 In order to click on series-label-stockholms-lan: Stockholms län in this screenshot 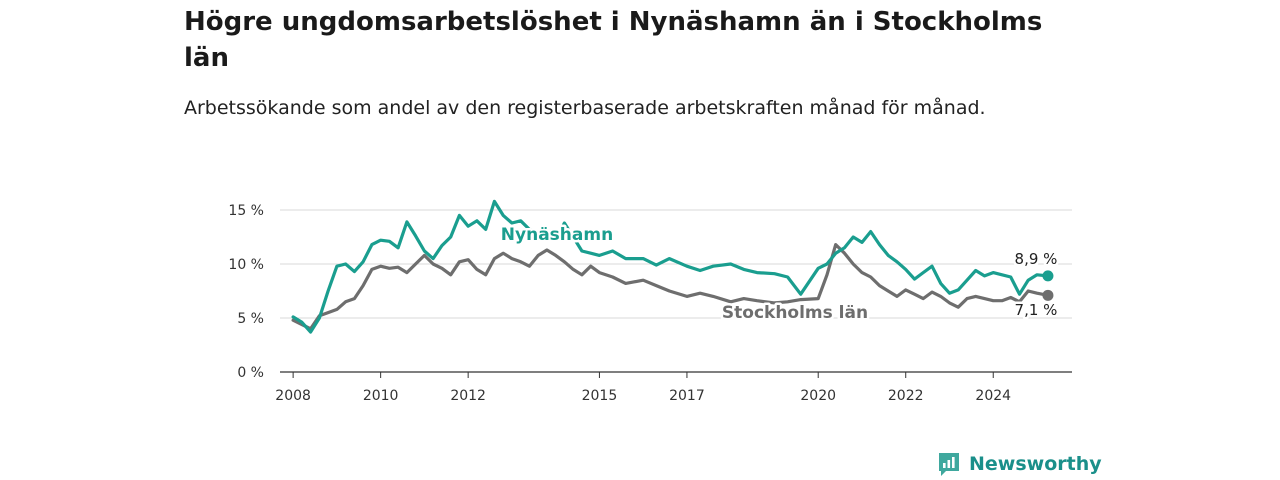, I will do `click(795, 313)`.